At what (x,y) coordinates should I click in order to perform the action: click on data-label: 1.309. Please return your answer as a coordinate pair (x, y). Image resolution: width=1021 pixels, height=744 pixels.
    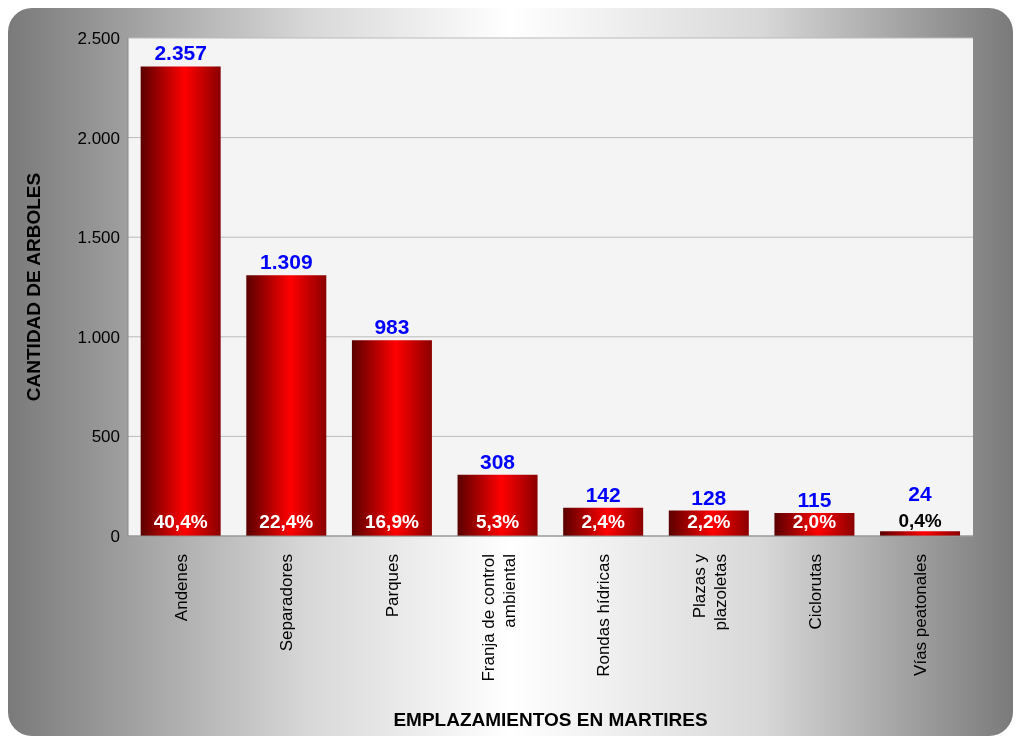
    Looking at the image, I should click on (286, 262).